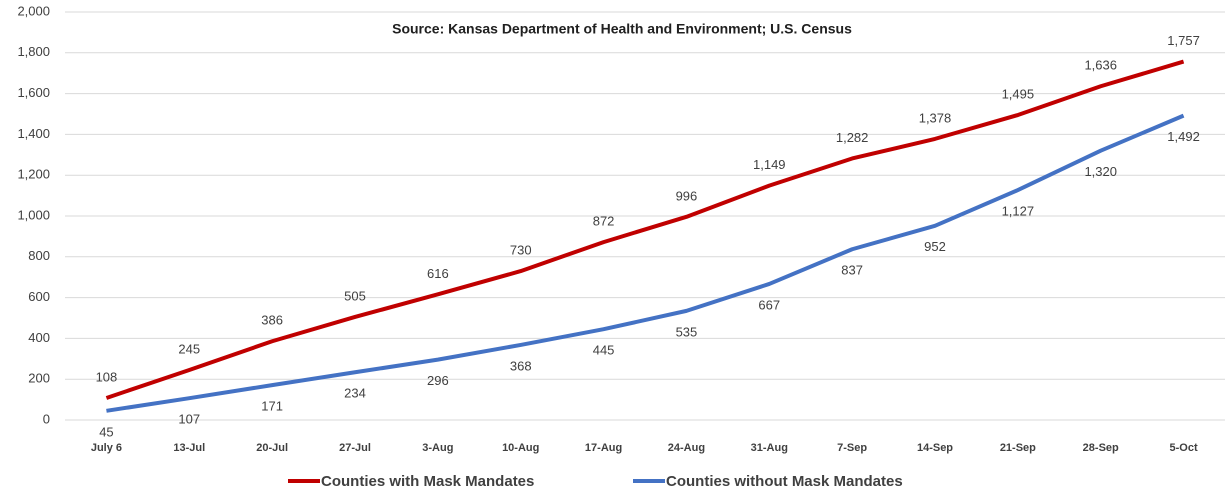 The width and height of the screenshot is (1227, 495). What do you see at coordinates (438, 273) in the screenshot?
I see `data-label: 616` at bounding box center [438, 273].